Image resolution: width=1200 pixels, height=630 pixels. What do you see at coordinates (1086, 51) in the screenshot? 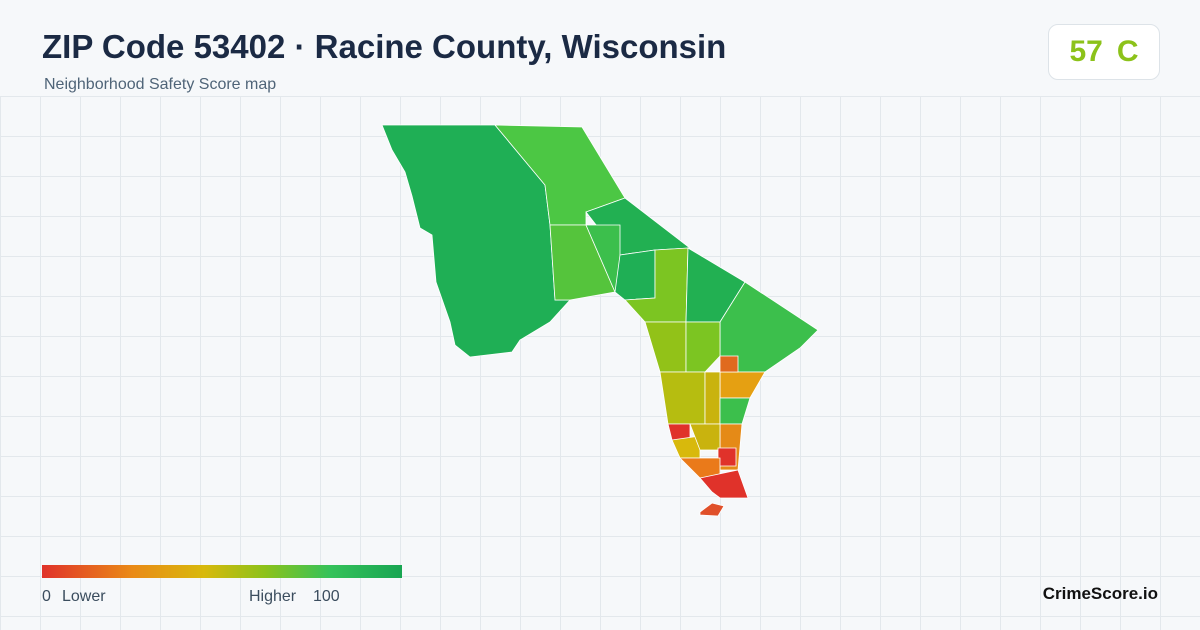
I see `score: 57` at bounding box center [1086, 51].